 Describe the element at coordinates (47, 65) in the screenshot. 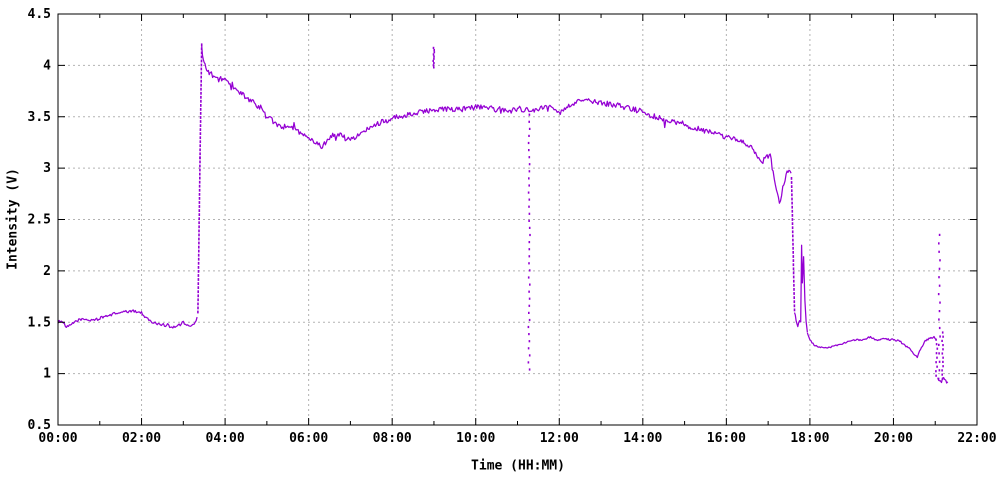

I see `y-tick-label: 4` at that location.